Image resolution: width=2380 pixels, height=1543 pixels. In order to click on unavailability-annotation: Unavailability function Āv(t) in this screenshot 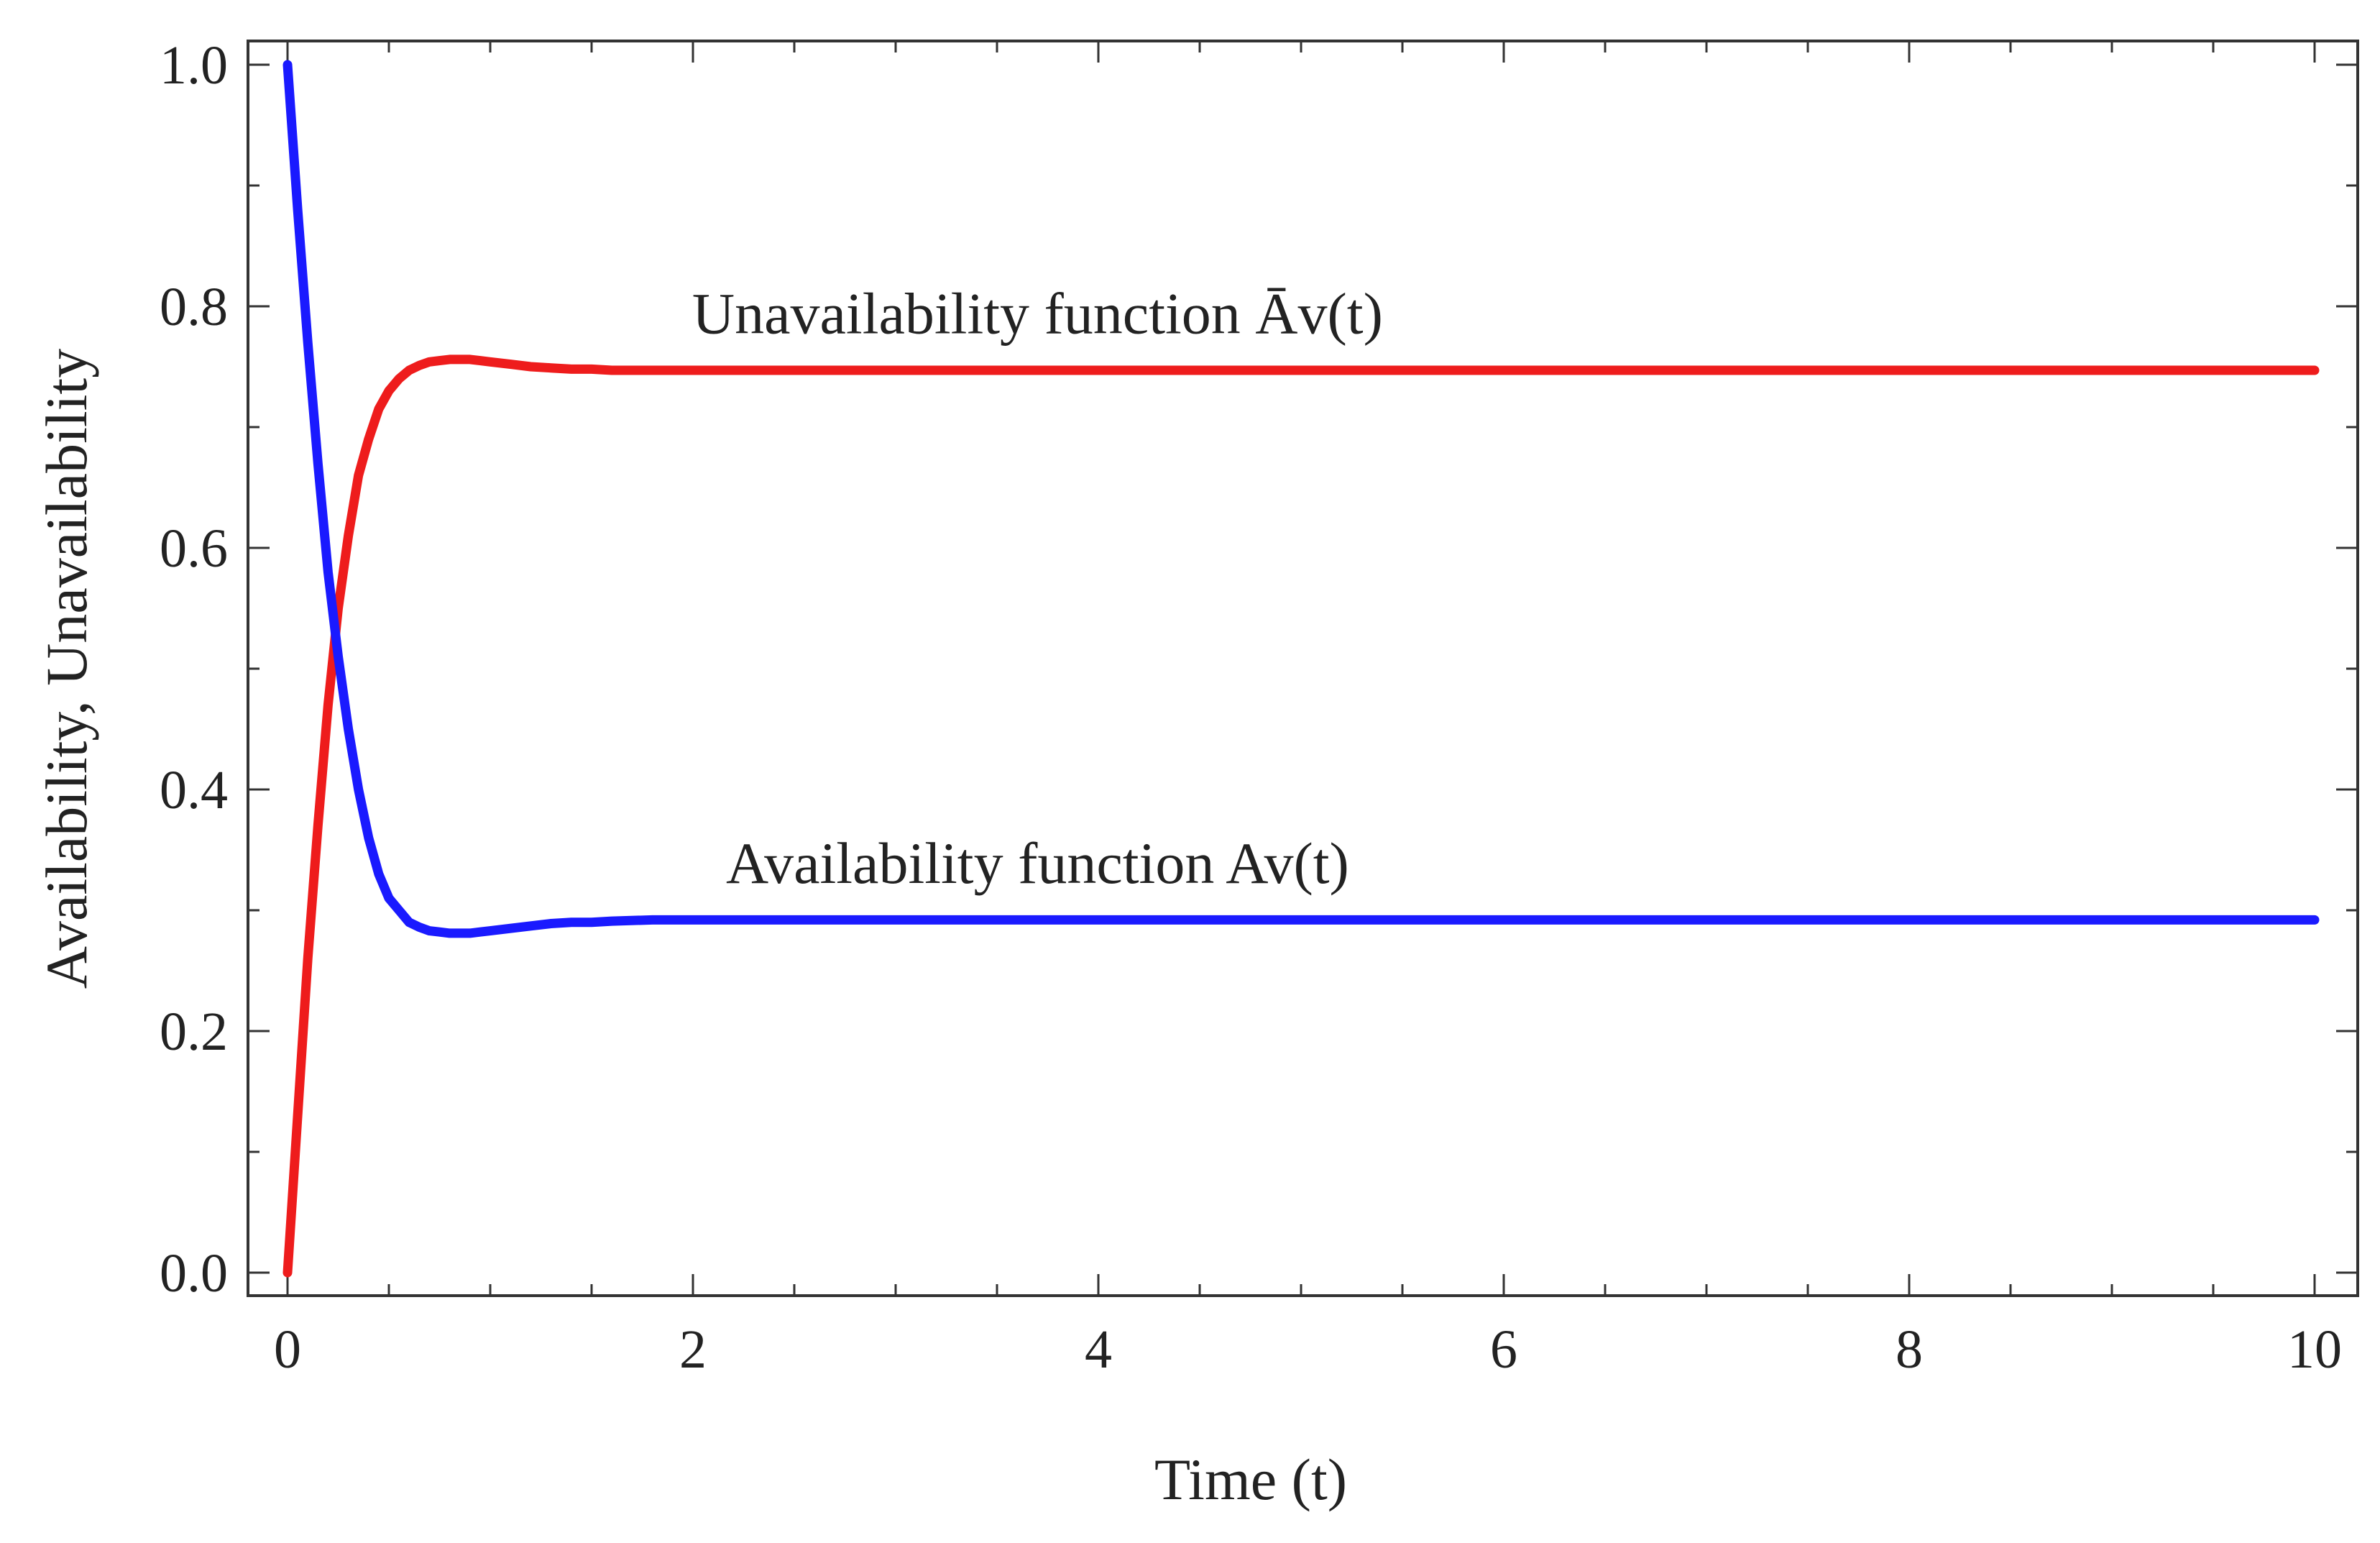, I will do `click(1037, 314)`.